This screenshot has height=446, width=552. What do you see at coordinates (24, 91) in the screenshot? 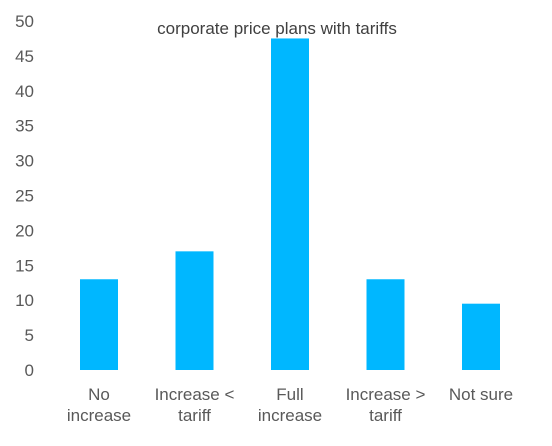
I see `y-tick-label: 40` at bounding box center [24, 91].